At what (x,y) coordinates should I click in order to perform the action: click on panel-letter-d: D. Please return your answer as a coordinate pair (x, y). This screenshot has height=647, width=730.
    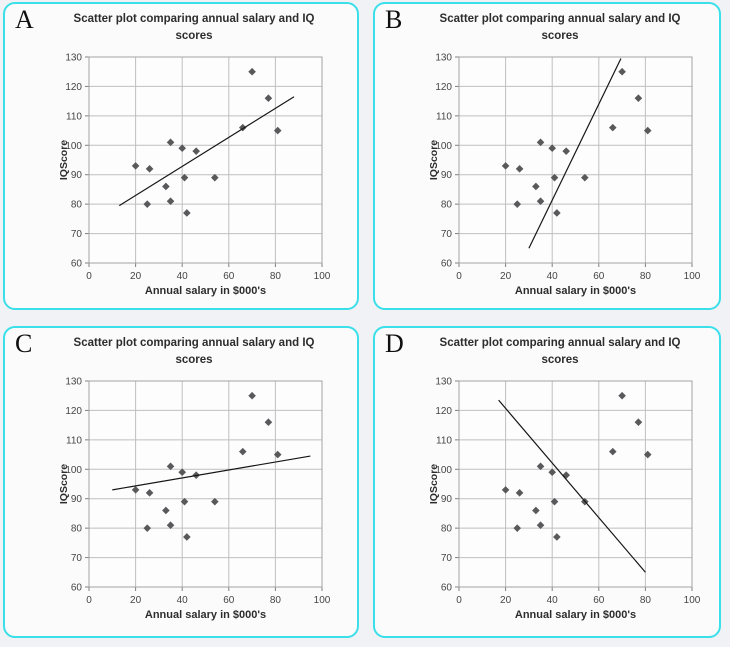
    Looking at the image, I should click on (394, 343).